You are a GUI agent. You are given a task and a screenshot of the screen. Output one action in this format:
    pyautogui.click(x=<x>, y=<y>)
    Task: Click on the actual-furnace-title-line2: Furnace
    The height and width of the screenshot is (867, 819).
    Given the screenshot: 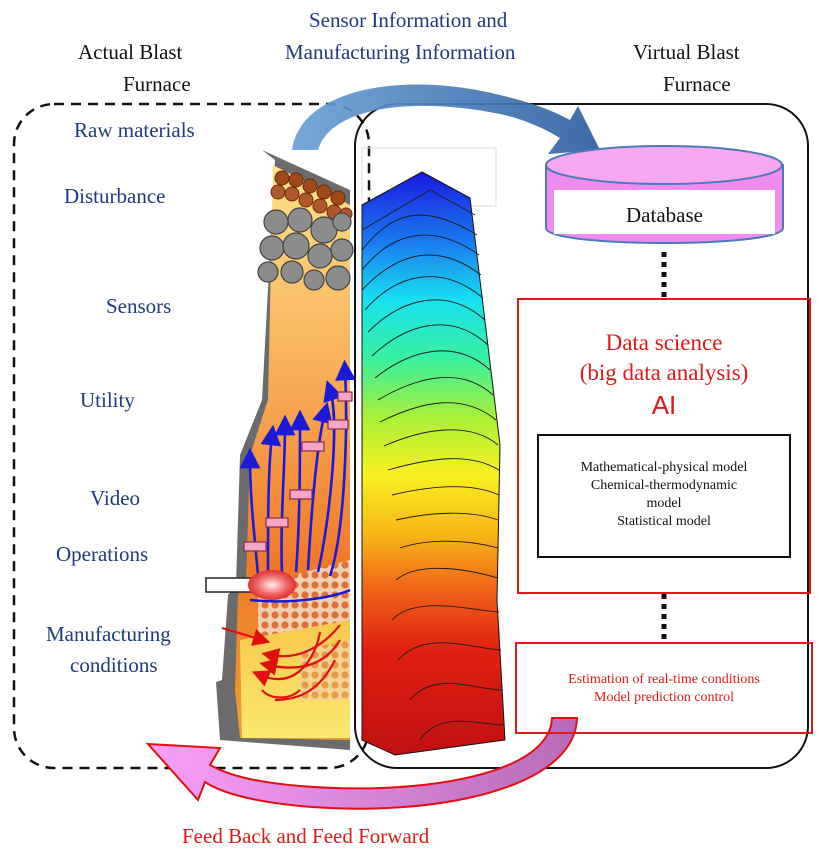 What is the action you would take?
    pyautogui.click(x=157, y=84)
    